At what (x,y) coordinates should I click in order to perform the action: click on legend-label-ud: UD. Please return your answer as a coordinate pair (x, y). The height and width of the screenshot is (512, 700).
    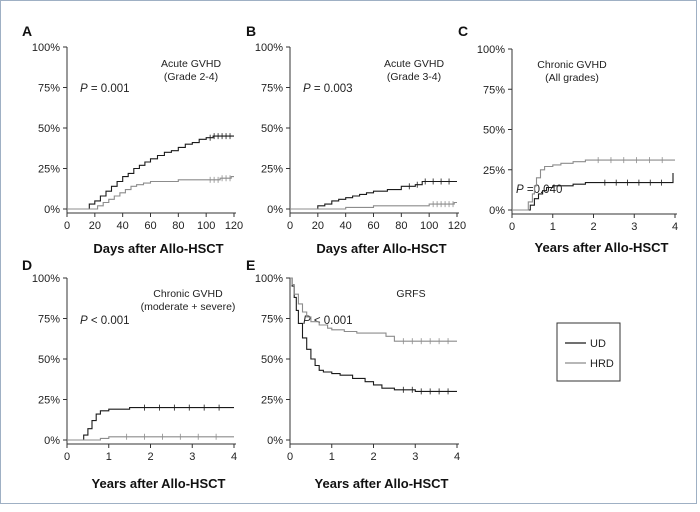
    Looking at the image, I should click on (598, 344).